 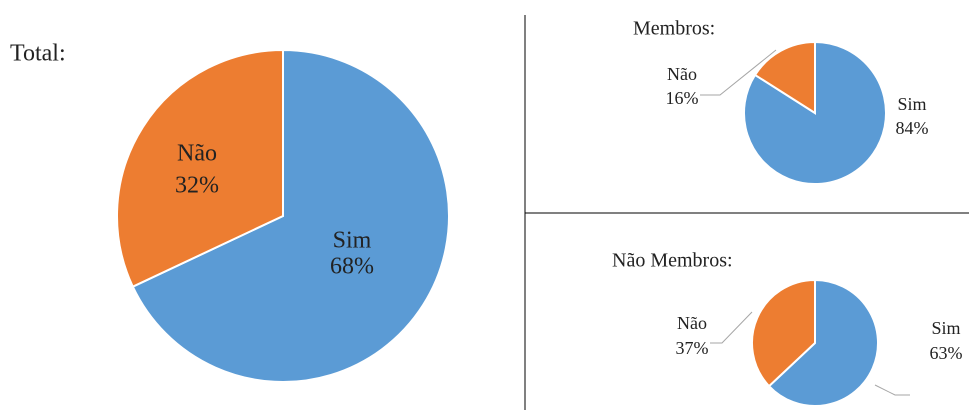 I want to click on slice-value-label: 37%, so click(x=692, y=348).